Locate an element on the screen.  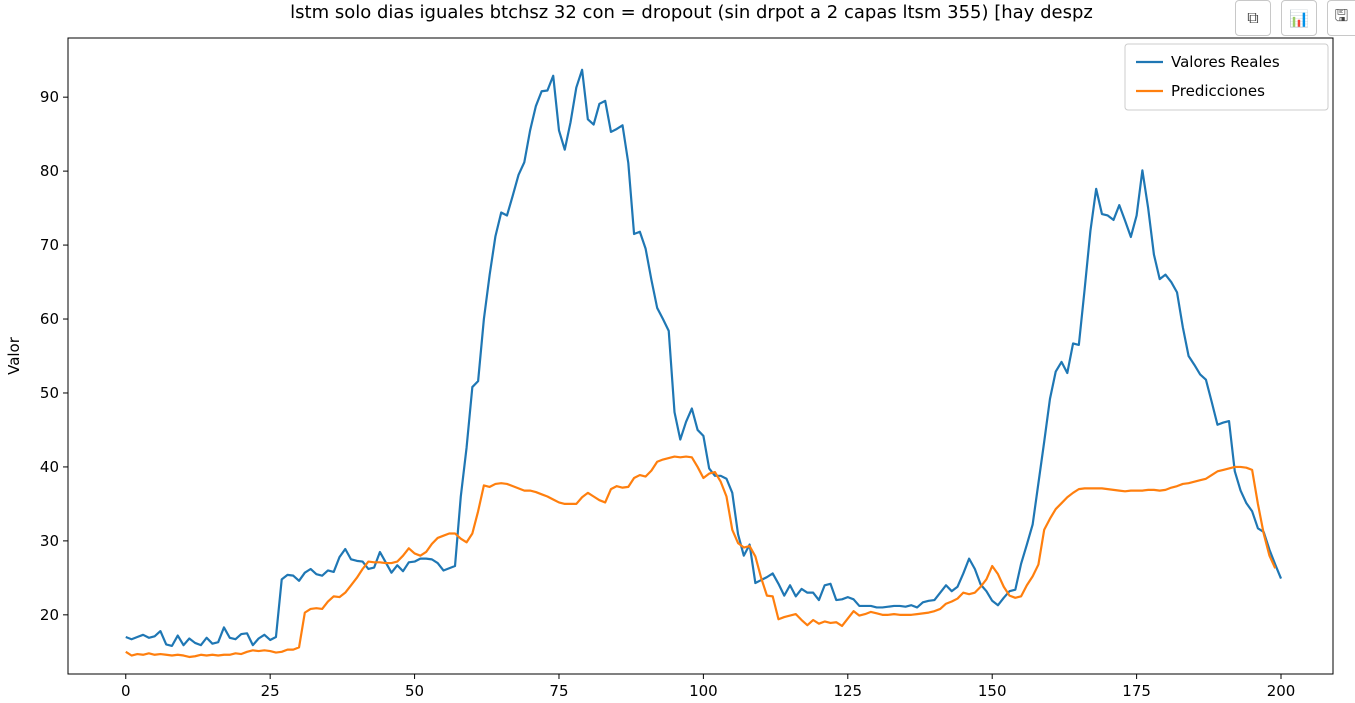
x-tick-label: 25 is located at coordinates (270, 691).